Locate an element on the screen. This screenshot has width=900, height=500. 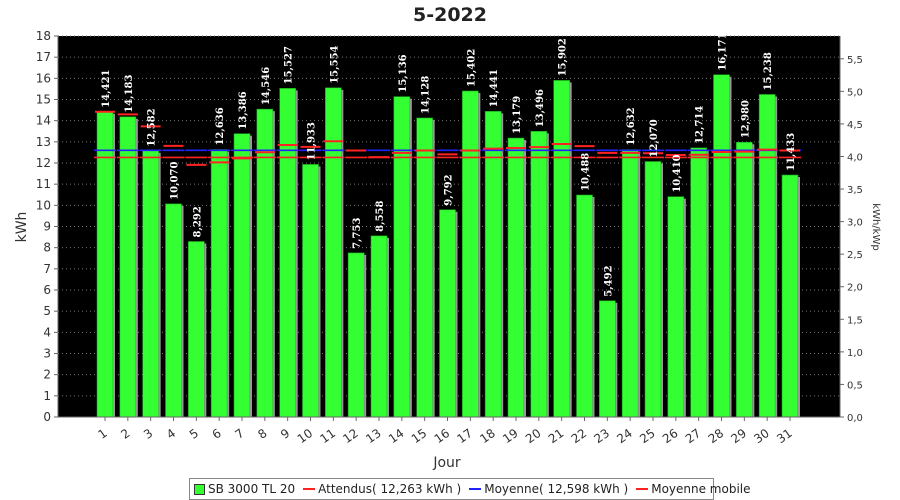
data-label: 14,441 is located at coordinates (494, 88).